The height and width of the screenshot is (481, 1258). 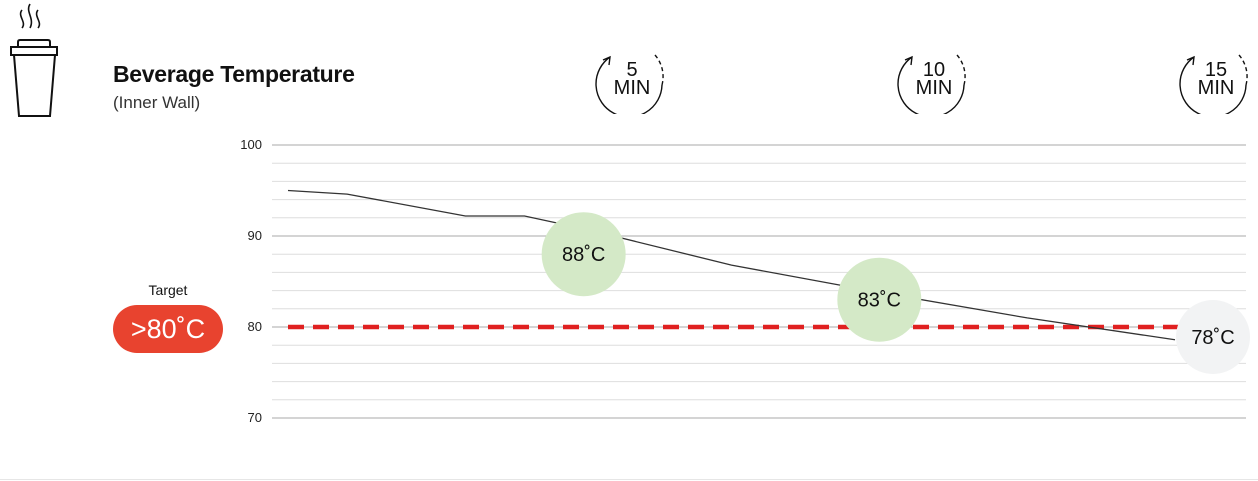 What do you see at coordinates (34, 60) in the screenshot?
I see `hot-beverage-cup-icon` at bounding box center [34, 60].